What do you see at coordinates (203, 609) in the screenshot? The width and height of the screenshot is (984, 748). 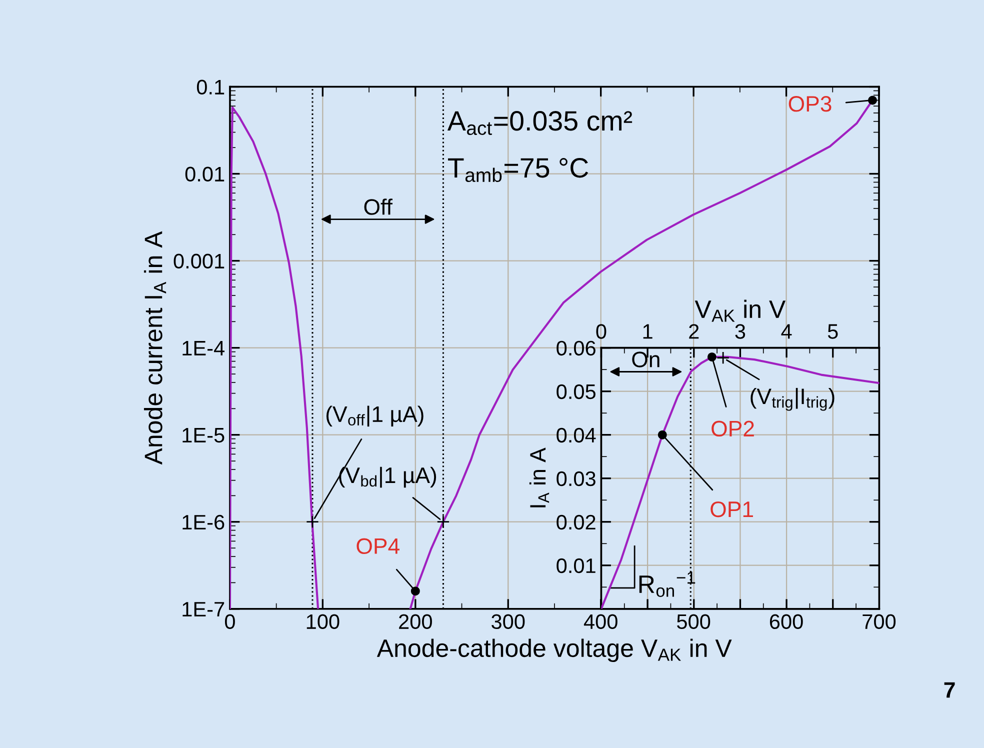 I see `y-tick-label: 1E-7` at bounding box center [203, 609].